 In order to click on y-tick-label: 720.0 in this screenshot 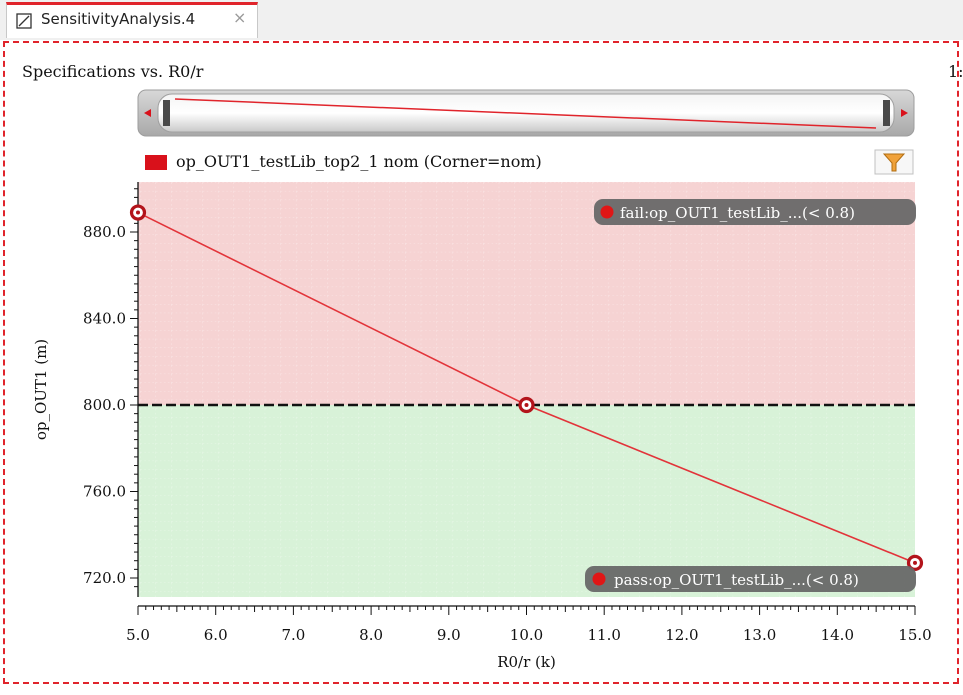, I will do `click(104, 578)`.